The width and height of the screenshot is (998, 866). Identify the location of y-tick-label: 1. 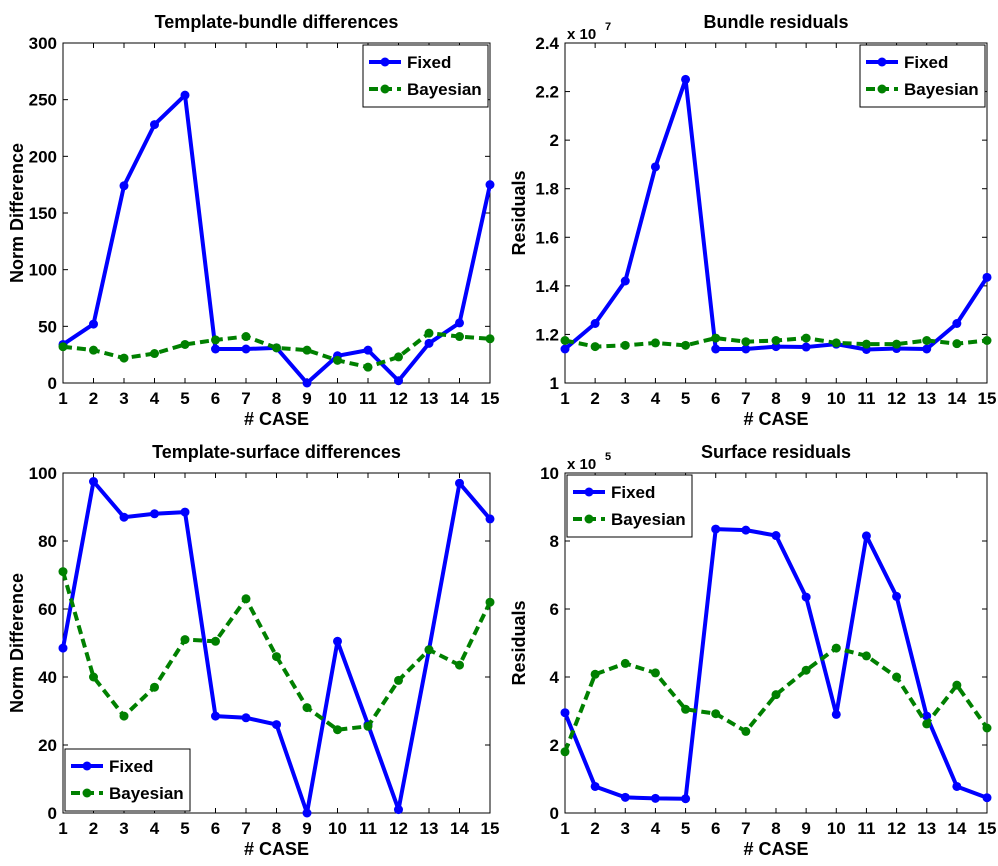
(554, 383).